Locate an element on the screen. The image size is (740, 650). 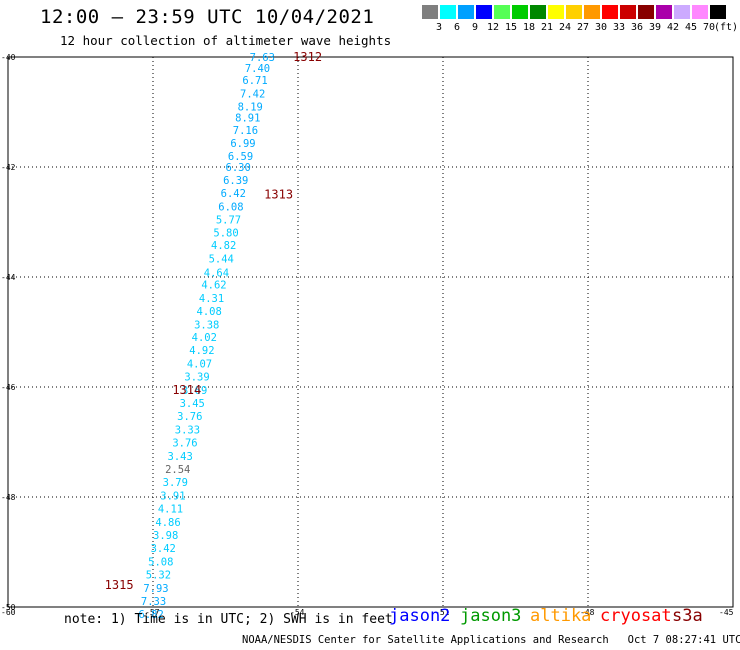
color-scale-label: 36 is located at coordinates (637, 27).